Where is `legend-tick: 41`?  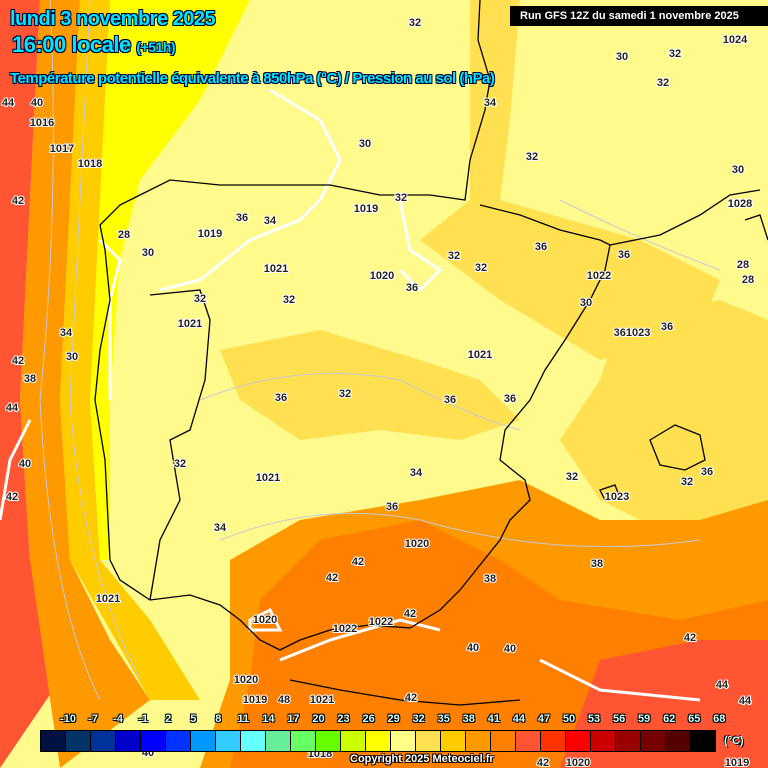
legend-tick: 41 is located at coordinates (493, 719).